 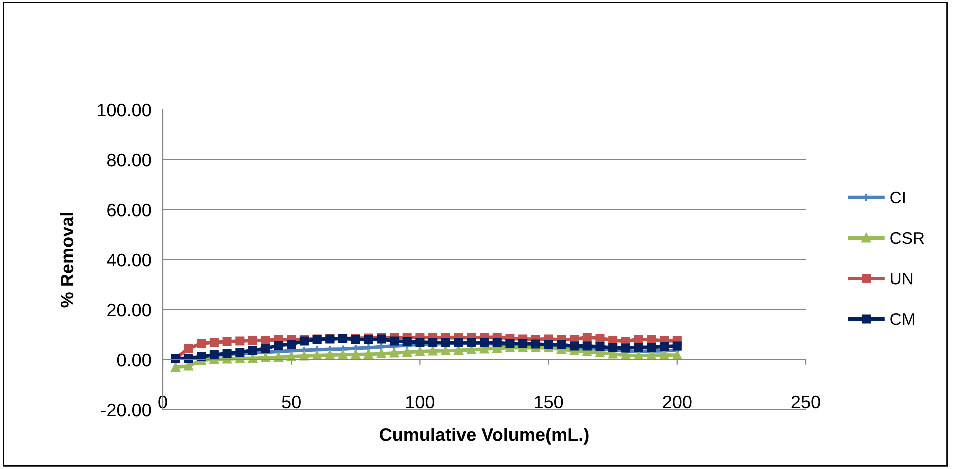 I want to click on legend-label: CI, so click(x=897, y=198).